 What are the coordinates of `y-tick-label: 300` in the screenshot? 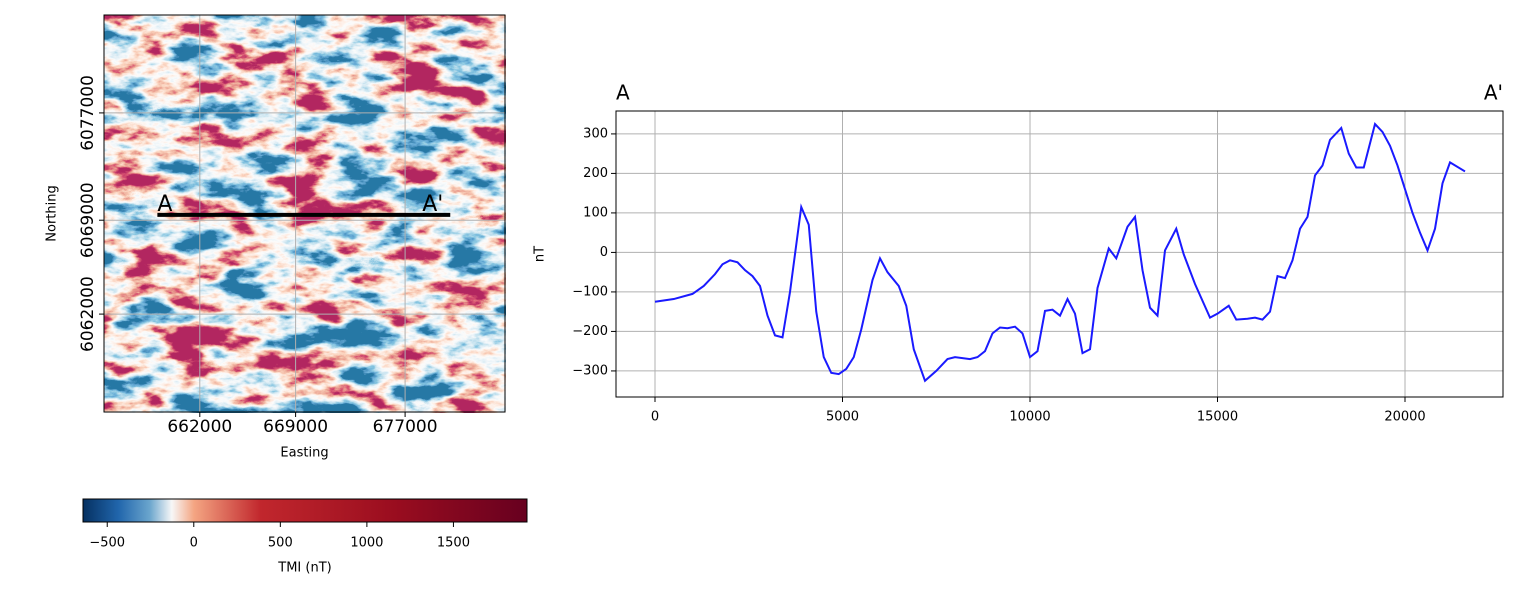 It's located at (595, 133).